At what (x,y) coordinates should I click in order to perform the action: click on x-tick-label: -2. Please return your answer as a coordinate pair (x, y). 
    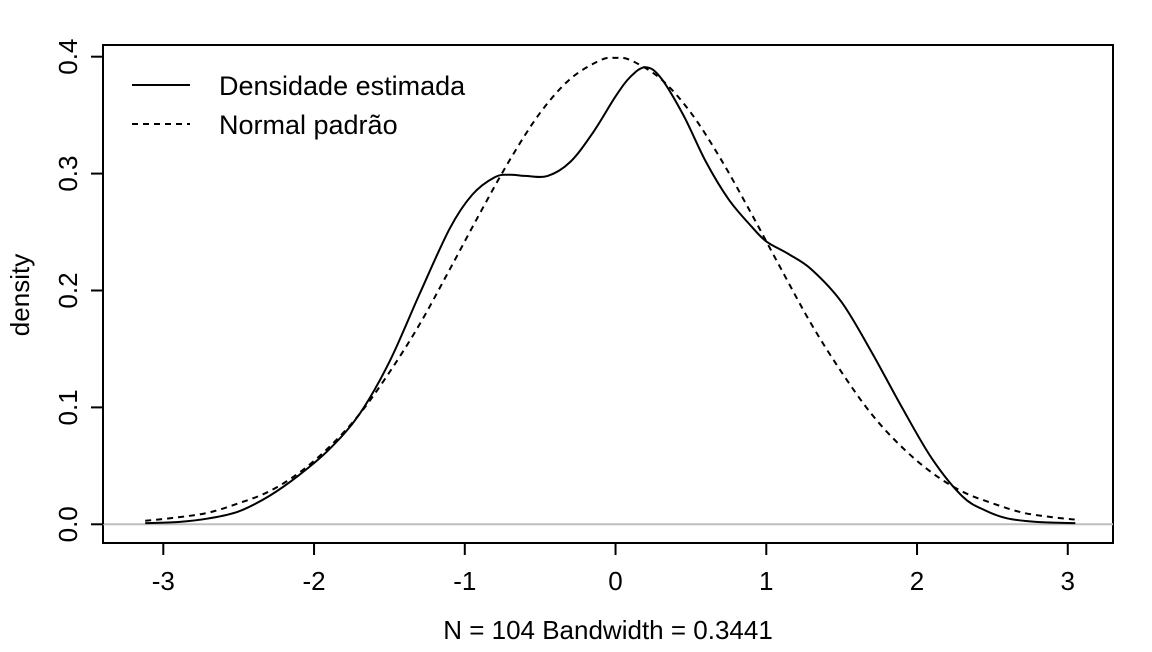
    Looking at the image, I should click on (313, 581).